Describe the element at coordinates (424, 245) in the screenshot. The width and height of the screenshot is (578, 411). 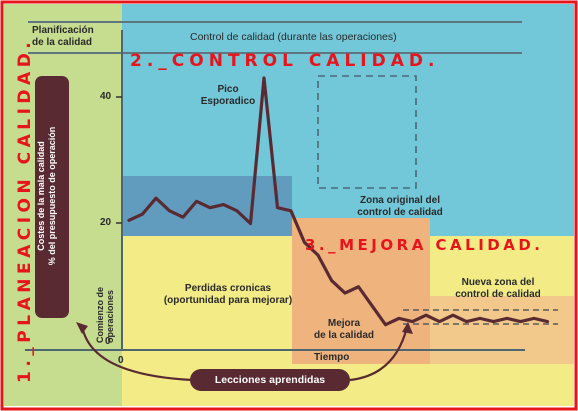
I see `big-label-improvement: 3._MEJORA CALIDAD.` at that location.